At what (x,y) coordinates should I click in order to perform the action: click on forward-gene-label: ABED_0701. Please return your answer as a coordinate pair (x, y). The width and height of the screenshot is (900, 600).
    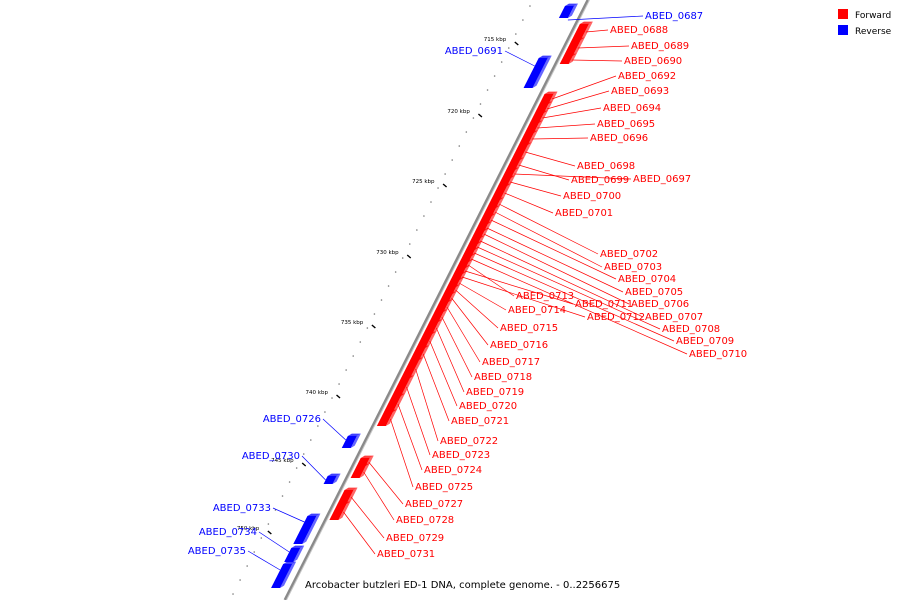
    Looking at the image, I should click on (584, 213).